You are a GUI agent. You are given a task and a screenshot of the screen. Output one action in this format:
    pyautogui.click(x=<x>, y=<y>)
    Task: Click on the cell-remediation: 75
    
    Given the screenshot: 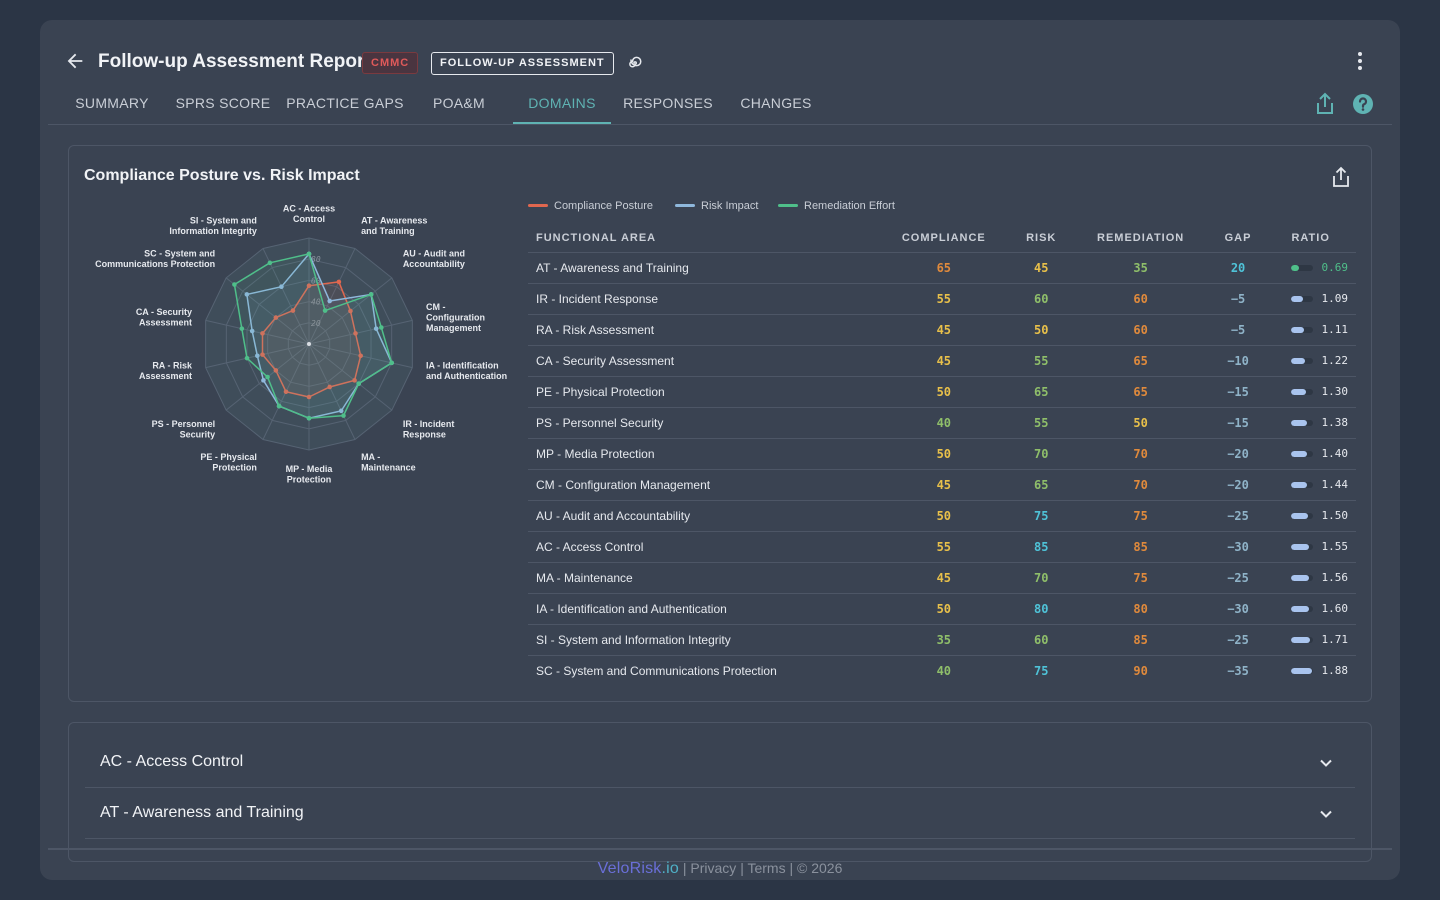 What is the action you would take?
    pyautogui.click(x=1140, y=578)
    